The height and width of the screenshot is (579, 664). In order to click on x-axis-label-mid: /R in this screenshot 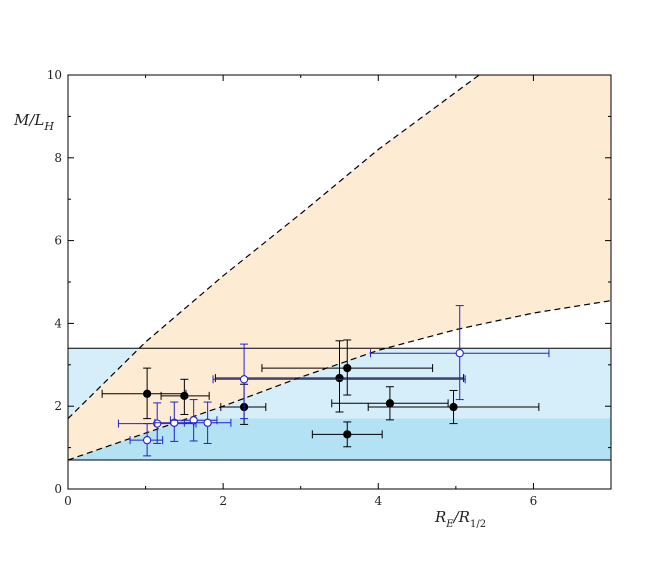, I will do `click(461, 517)`.